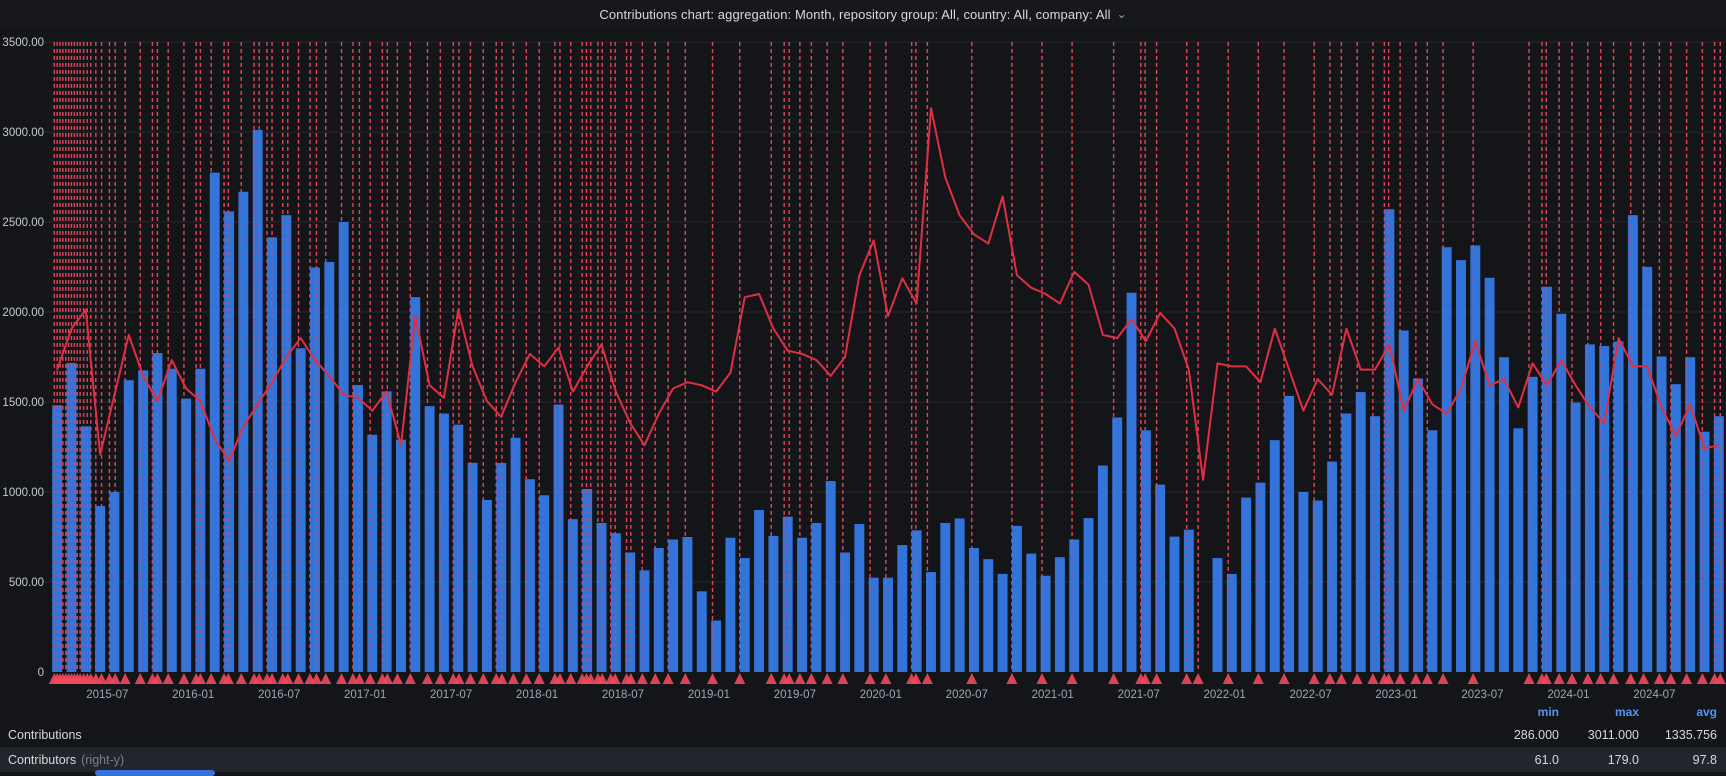 The width and height of the screenshot is (1726, 776). I want to click on legend-row-contributors: Contributors (right-y) 61.0 179.0 97.8, so click(863, 759).